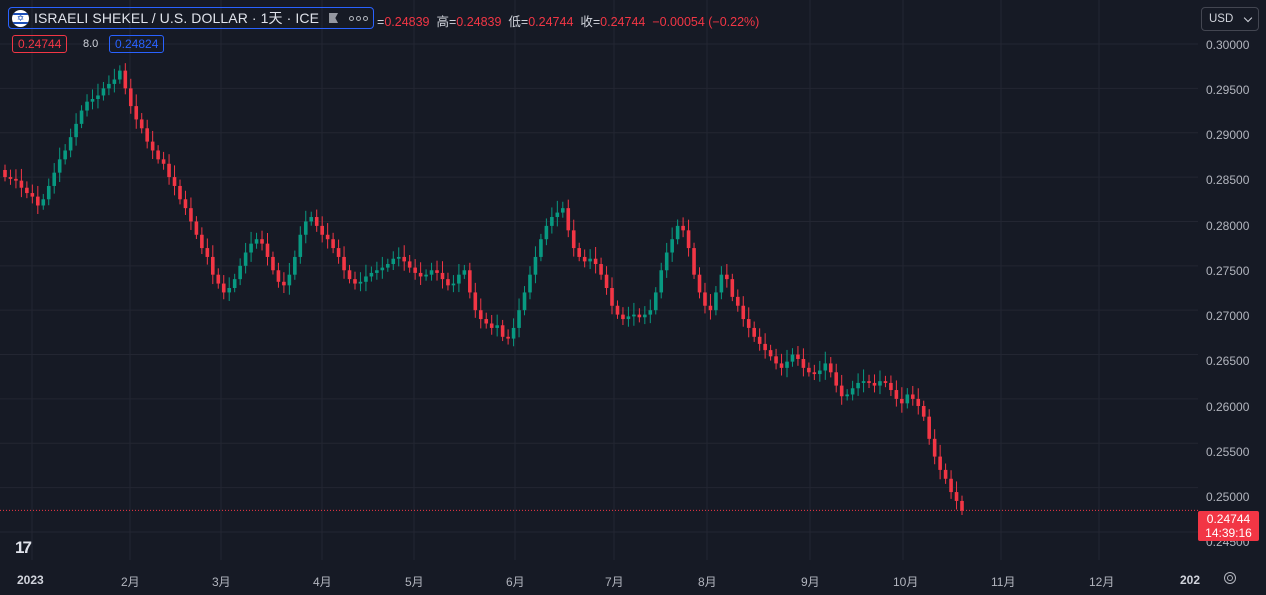  Describe the element at coordinates (91, 44) in the screenshot. I see `spread-value: 8.0` at that location.